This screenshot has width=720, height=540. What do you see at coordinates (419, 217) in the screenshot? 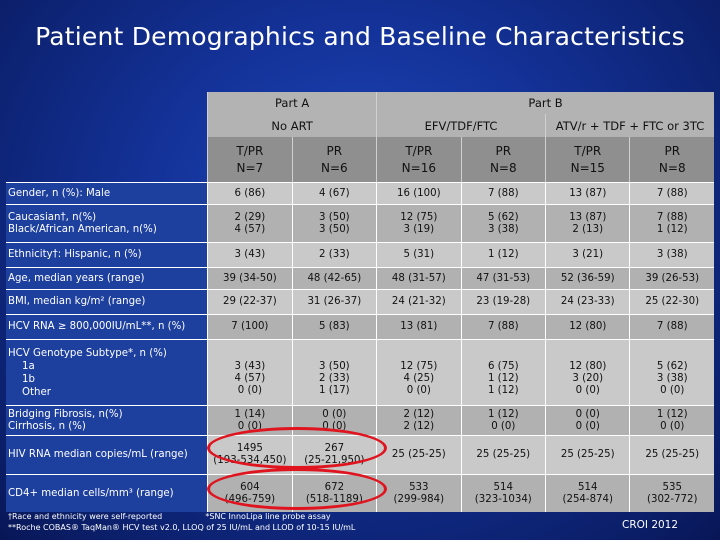
I see `cell-value: 12 (75)` at bounding box center [419, 217].